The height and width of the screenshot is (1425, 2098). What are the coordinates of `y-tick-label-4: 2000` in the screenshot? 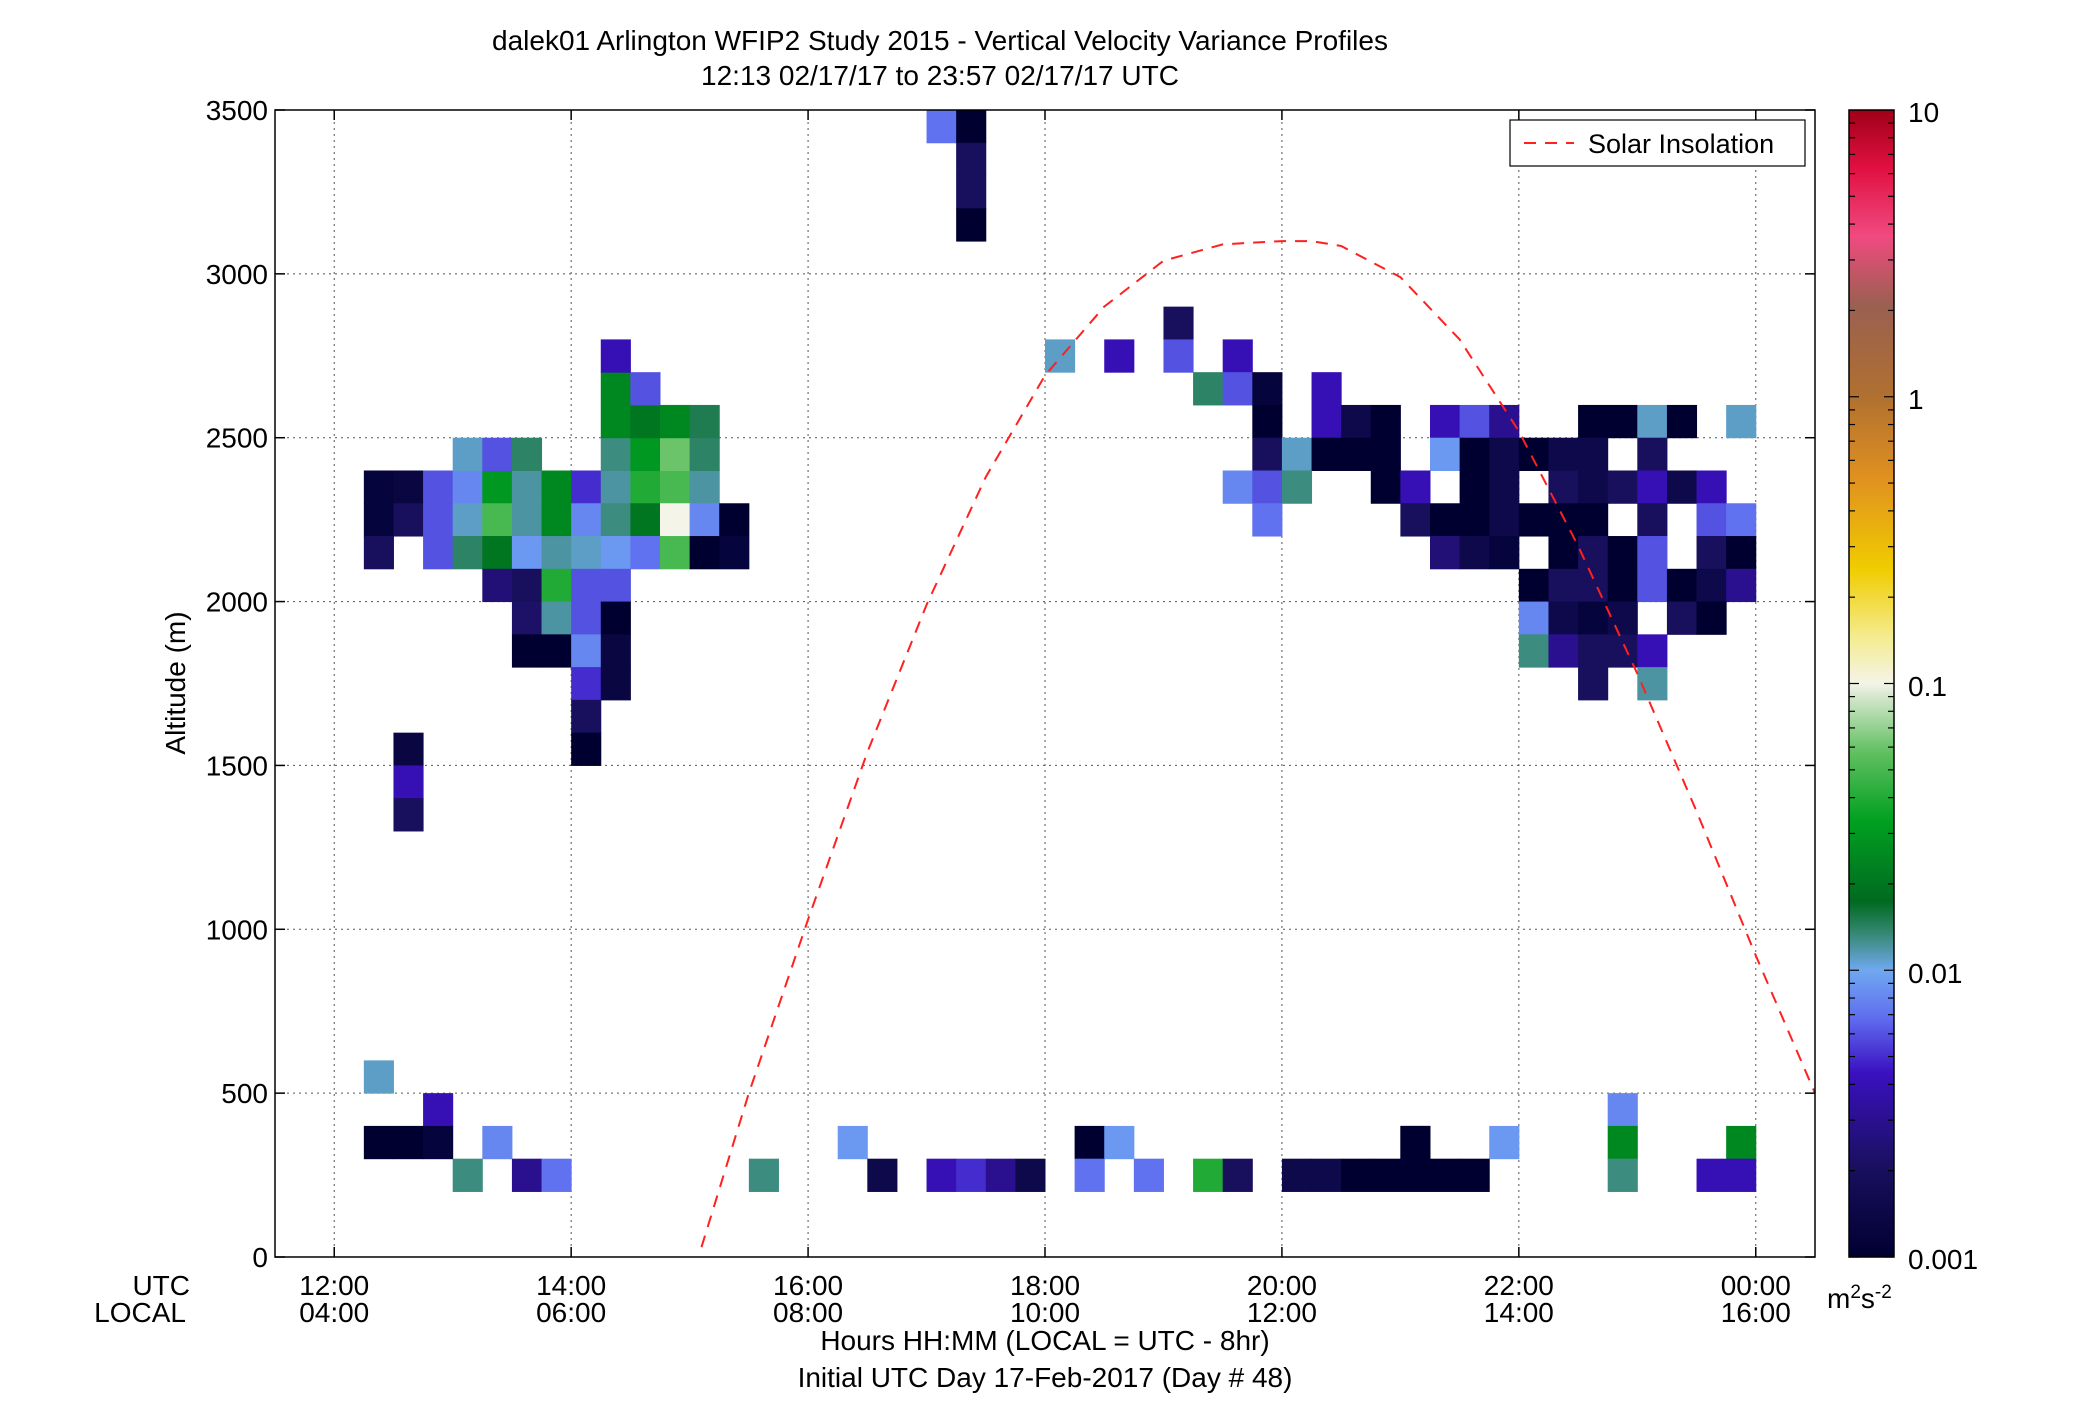 It's located at (237, 602).